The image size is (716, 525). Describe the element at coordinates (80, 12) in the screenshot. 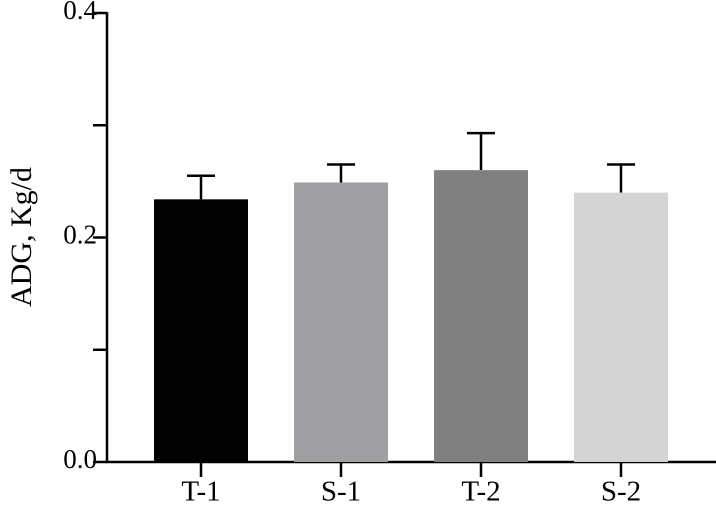

I see `y-tick-label: 0.4` at that location.